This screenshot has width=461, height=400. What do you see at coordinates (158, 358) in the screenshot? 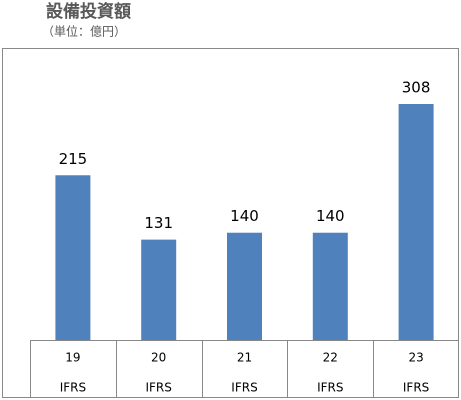
I see `x-tick-label: 20` at bounding box center [158, 358].